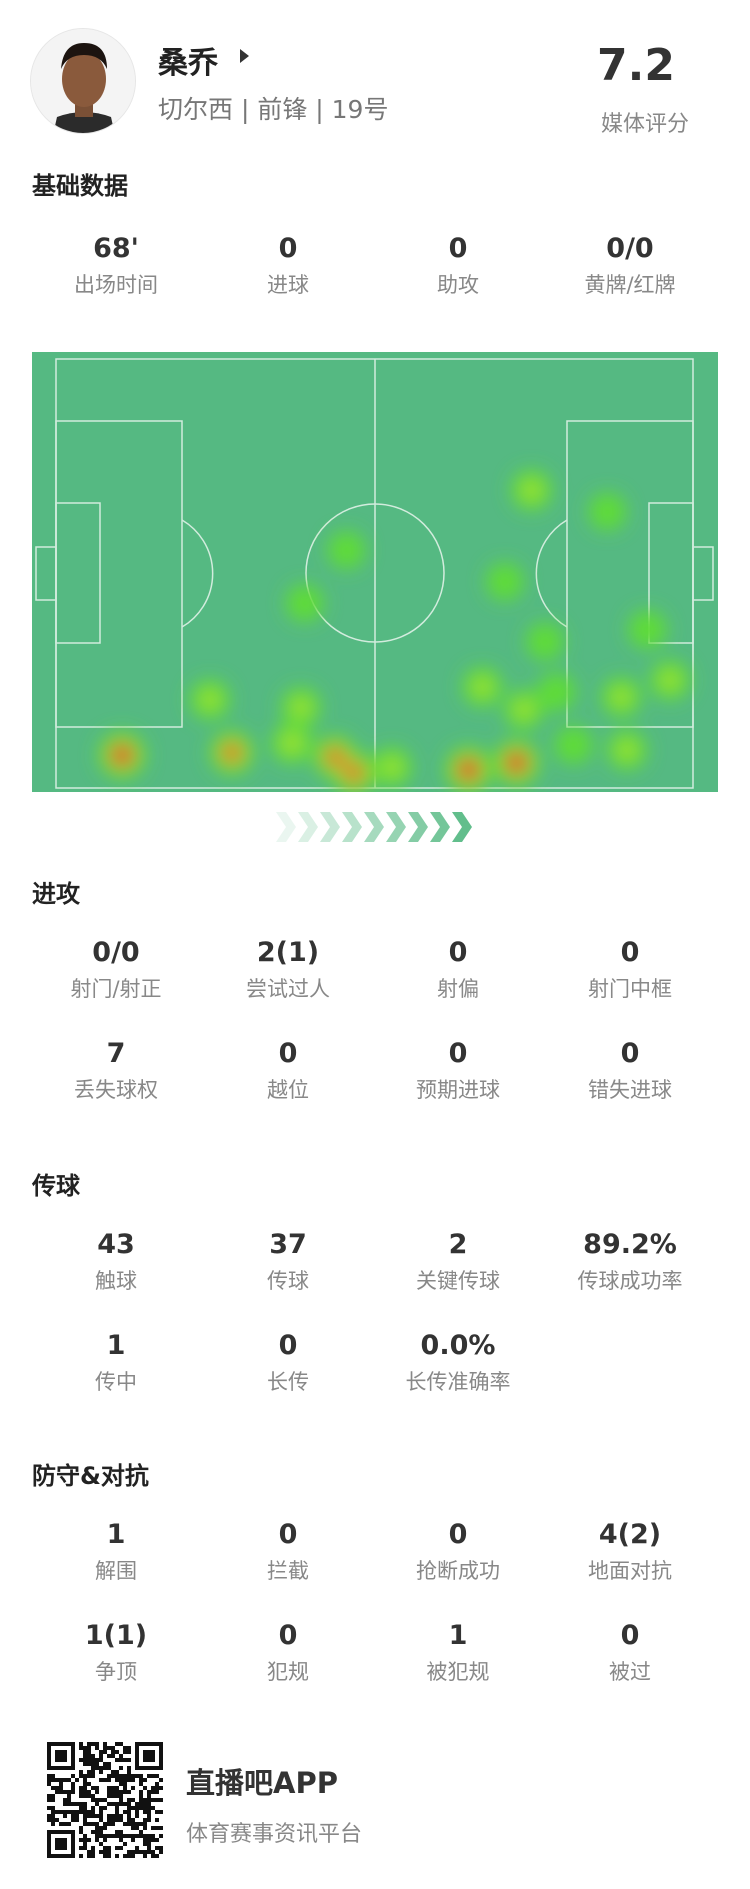  Describe the element at coordinates (288, 1552) in the screenshot. I see `stat-defense: 0 拦截` at that location.